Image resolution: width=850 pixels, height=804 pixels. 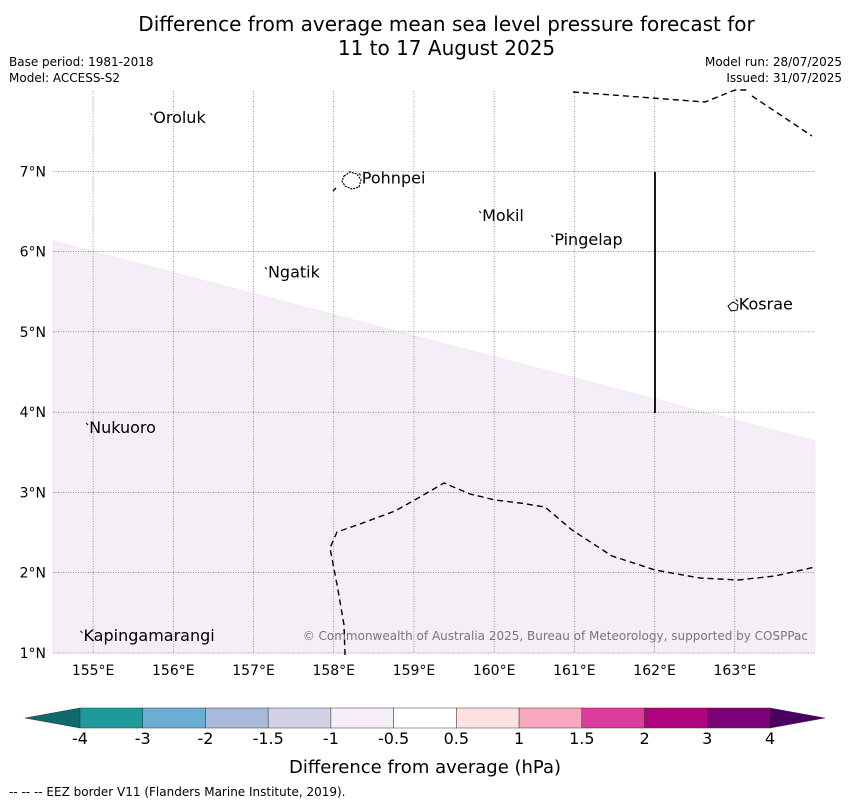 I want to click on lat-tick-label: 5°N, so click(x=33, y=333).